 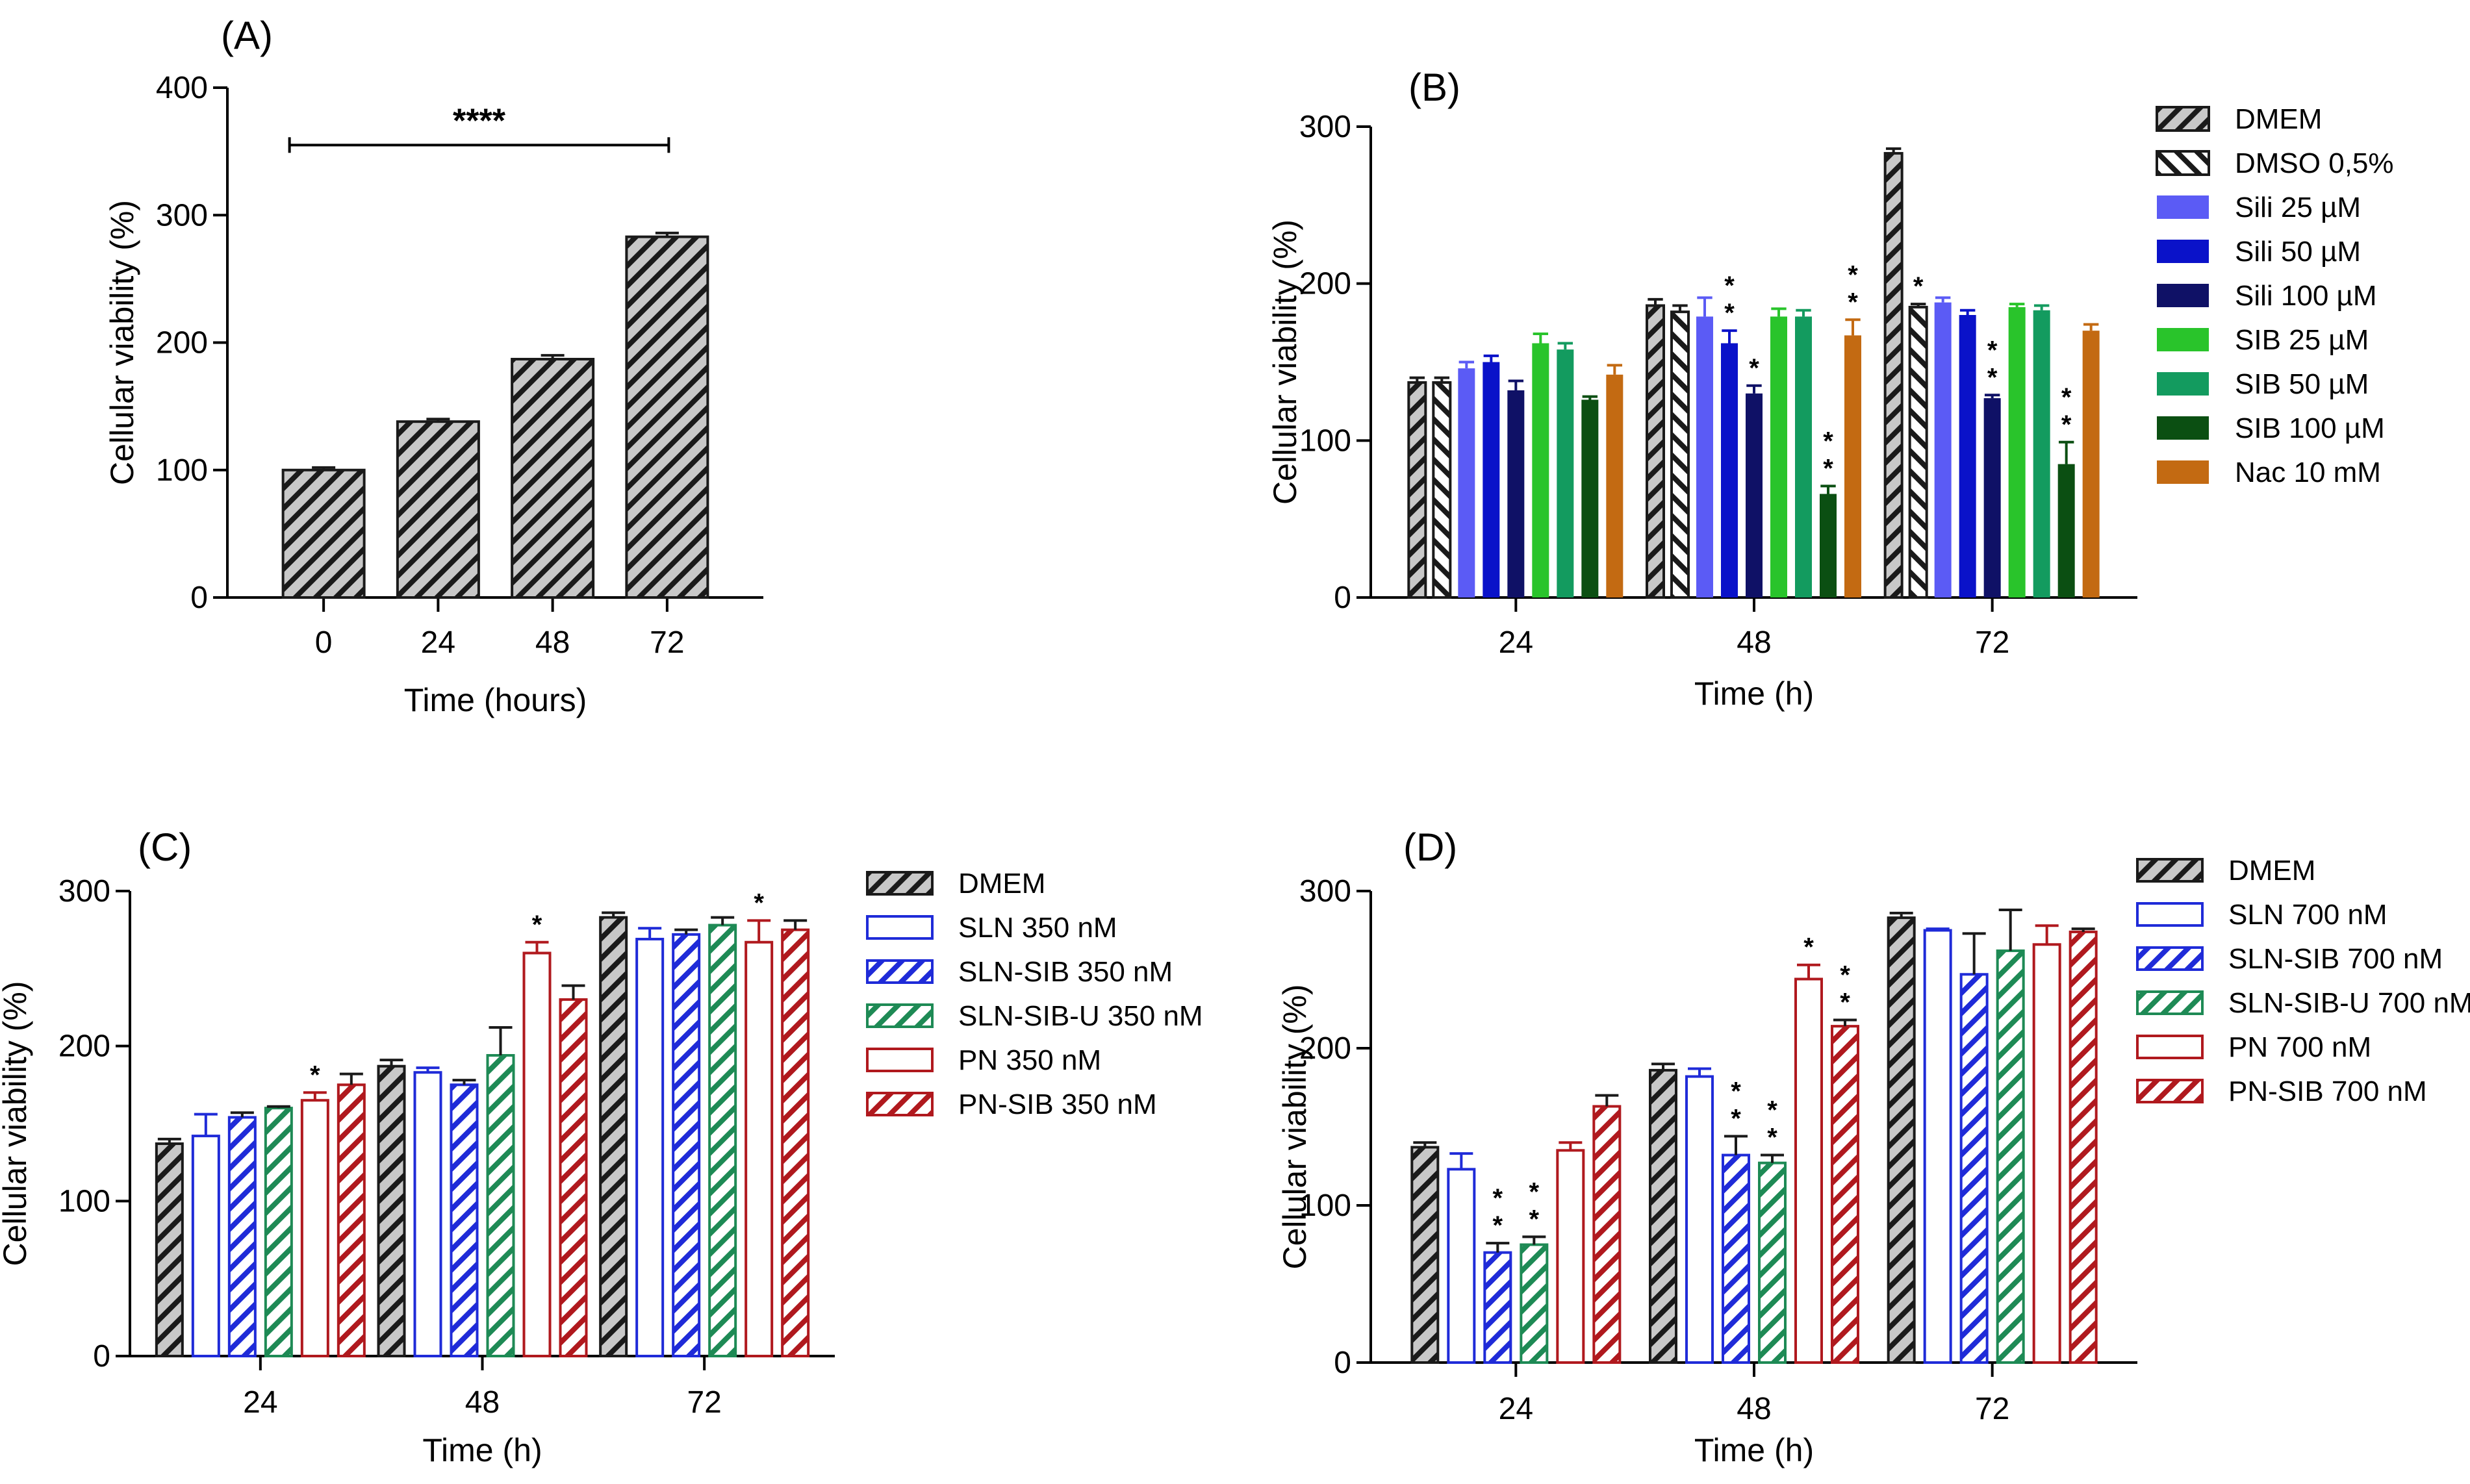 I want to click on legend-label: SLN 350 nM, so click(x=1037, y=928).